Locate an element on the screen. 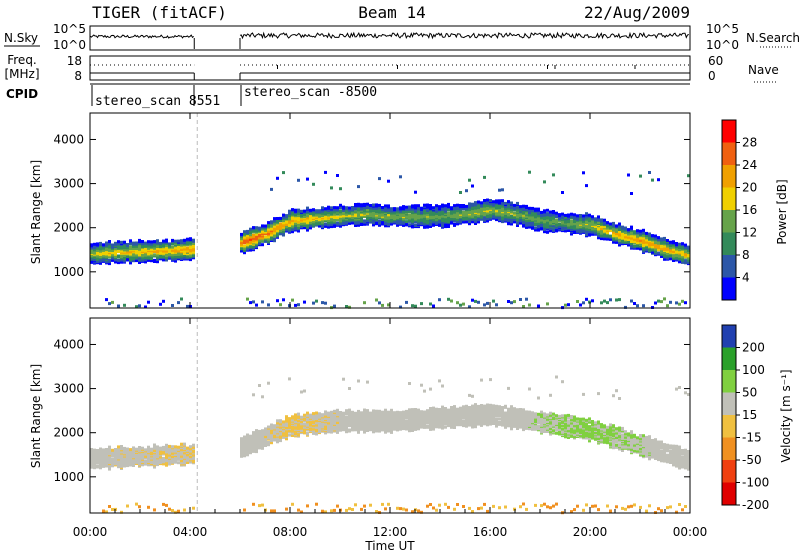 The image size is (800, 554). nsky-panel: N.Sky 10^5 10^0 10^5 10^0 N.Search is located at coordinates (402, 37).